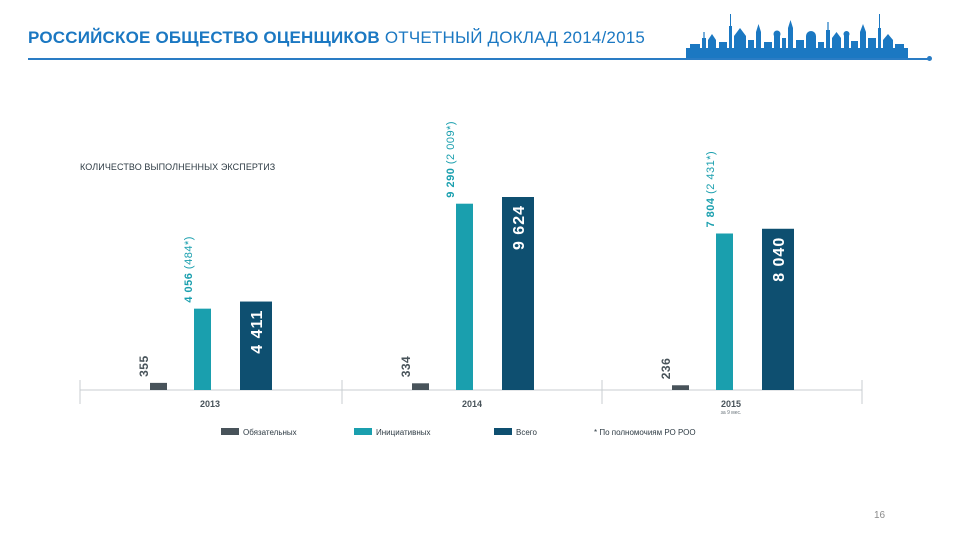 Image resolution: width=960 pixels, height=540 pixels. I want to click on value-label-initiative-2013: 4 056 (484*), so click(189, 269).